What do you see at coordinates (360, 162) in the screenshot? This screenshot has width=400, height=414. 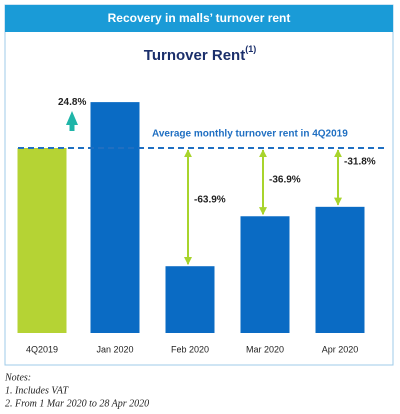 I see `change-label: -31.8%` at bounding box center [360, 162].